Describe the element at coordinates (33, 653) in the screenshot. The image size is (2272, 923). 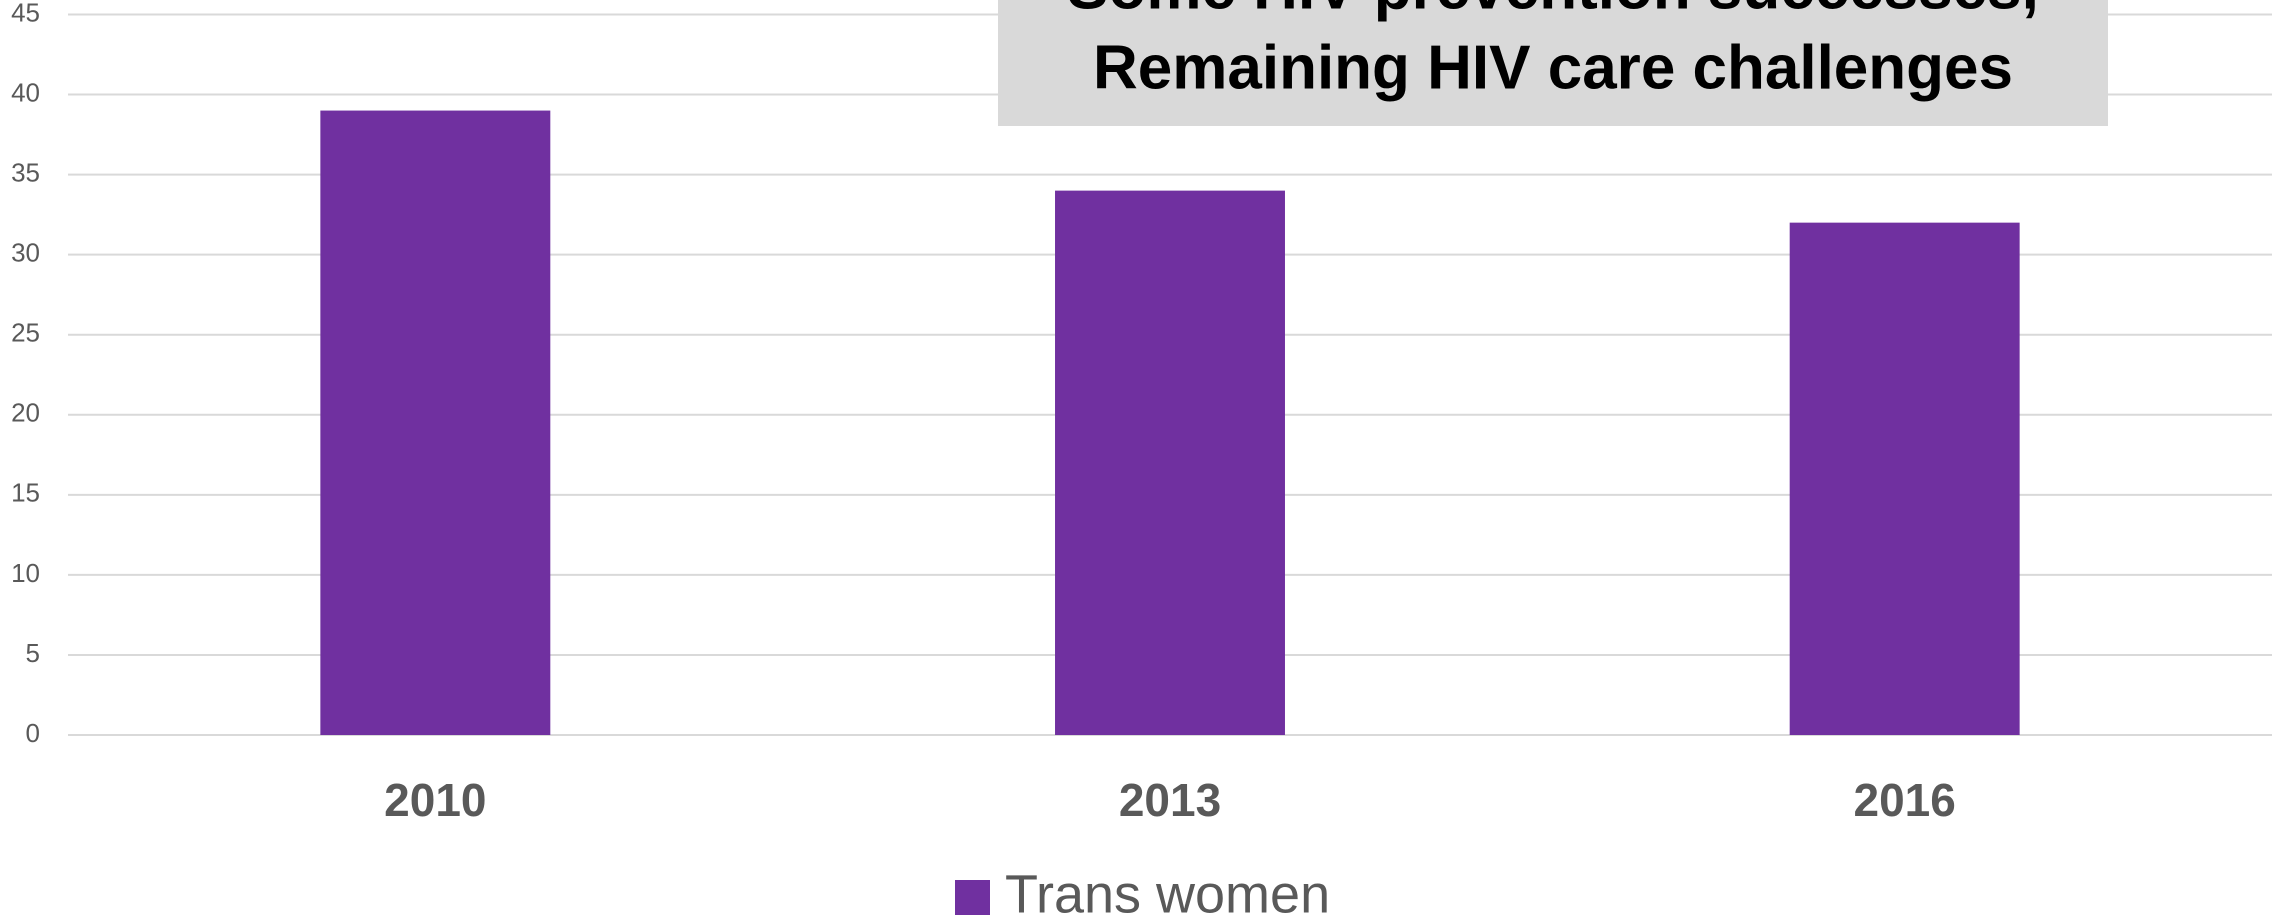
I see `y-tick-label: 5` at that location.